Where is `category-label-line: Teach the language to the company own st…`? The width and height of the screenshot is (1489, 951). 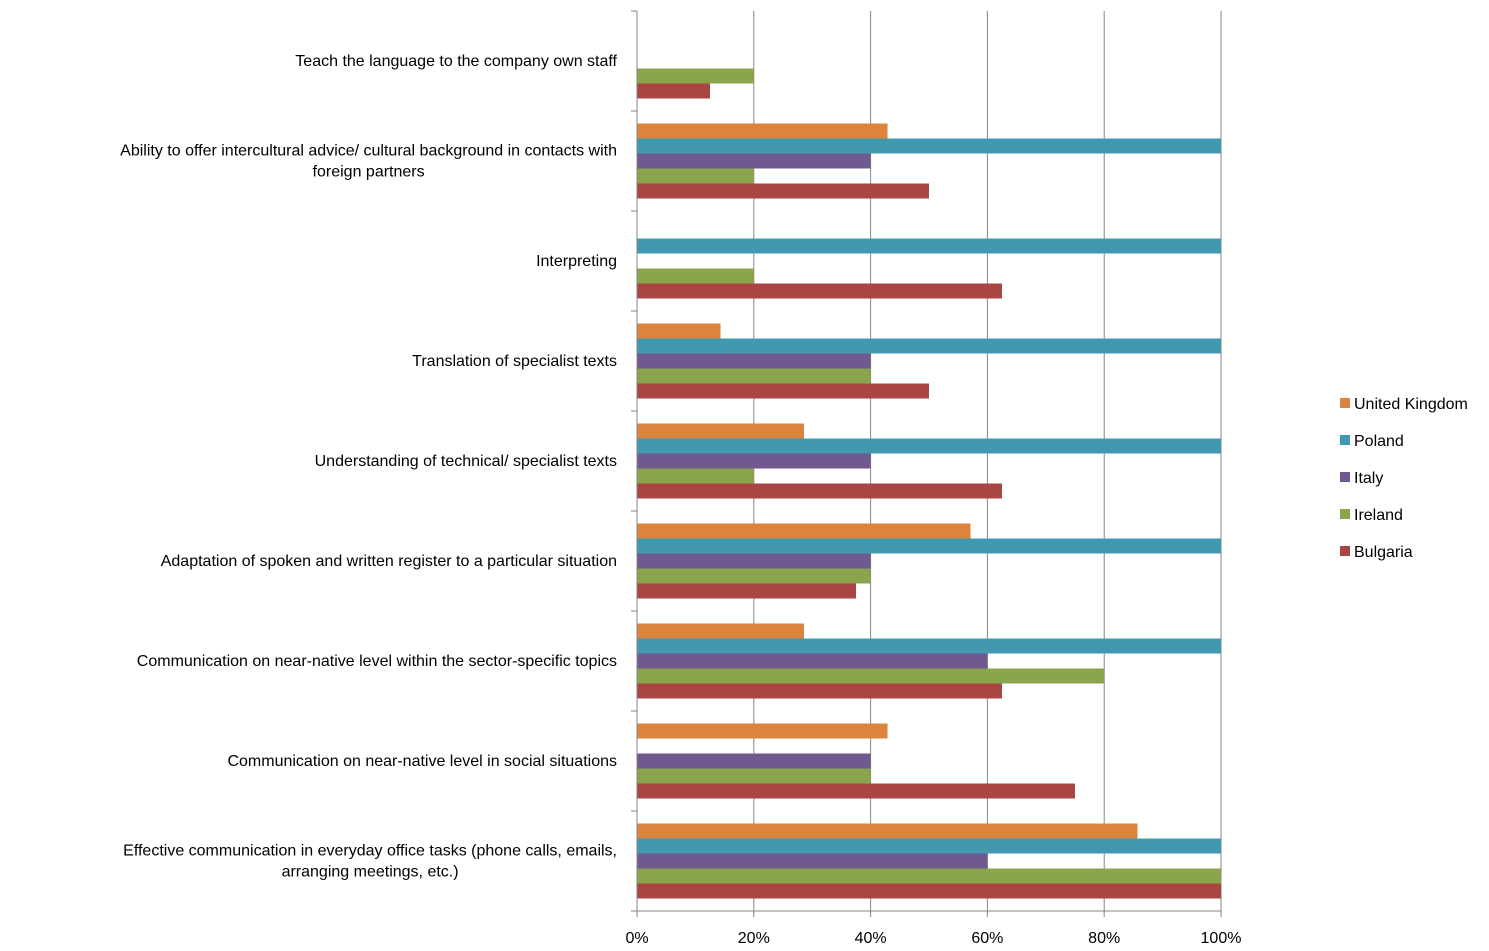 category-label-line: Teach the language to the company own st… is located at coordinates (456, 61).